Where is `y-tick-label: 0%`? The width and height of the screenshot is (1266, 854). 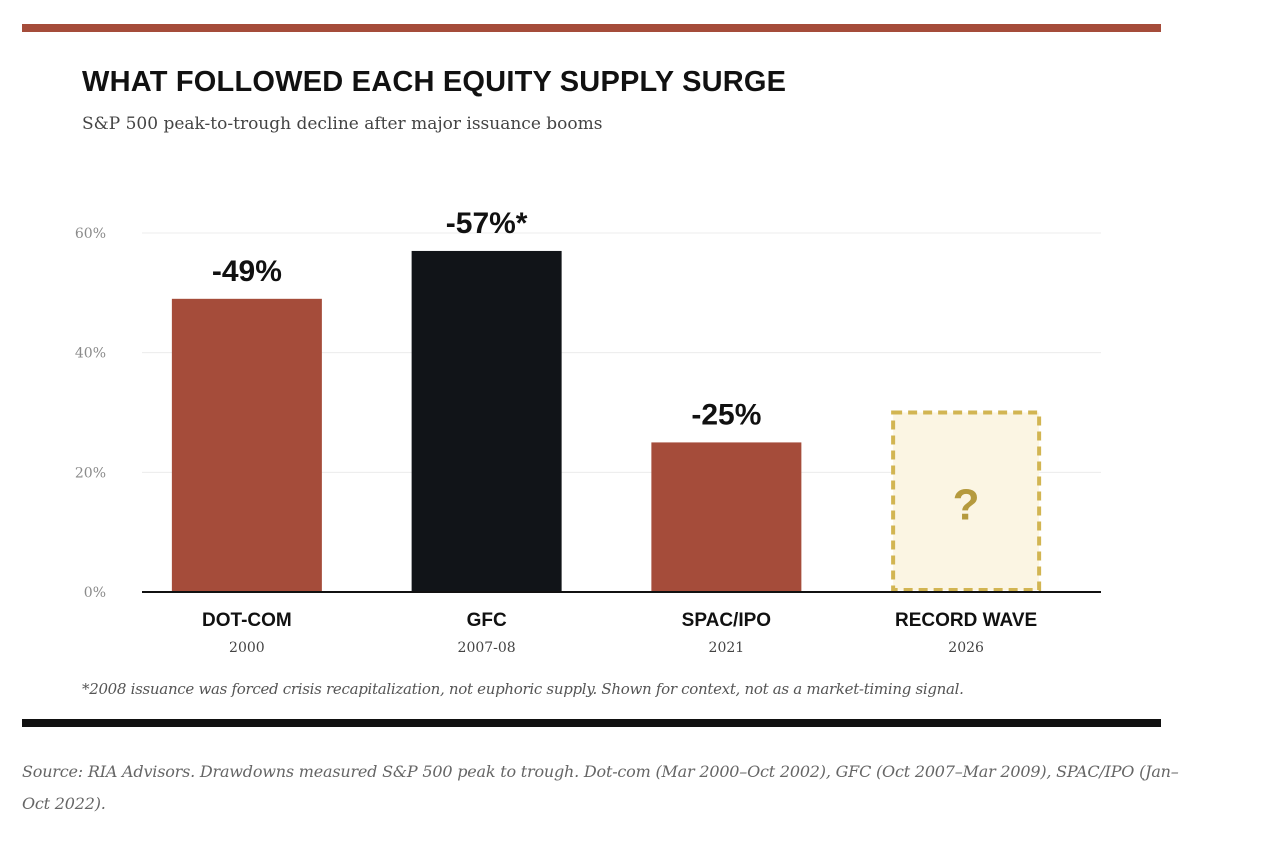
y-tick-label: 0% is located at coordinates (95, 593).